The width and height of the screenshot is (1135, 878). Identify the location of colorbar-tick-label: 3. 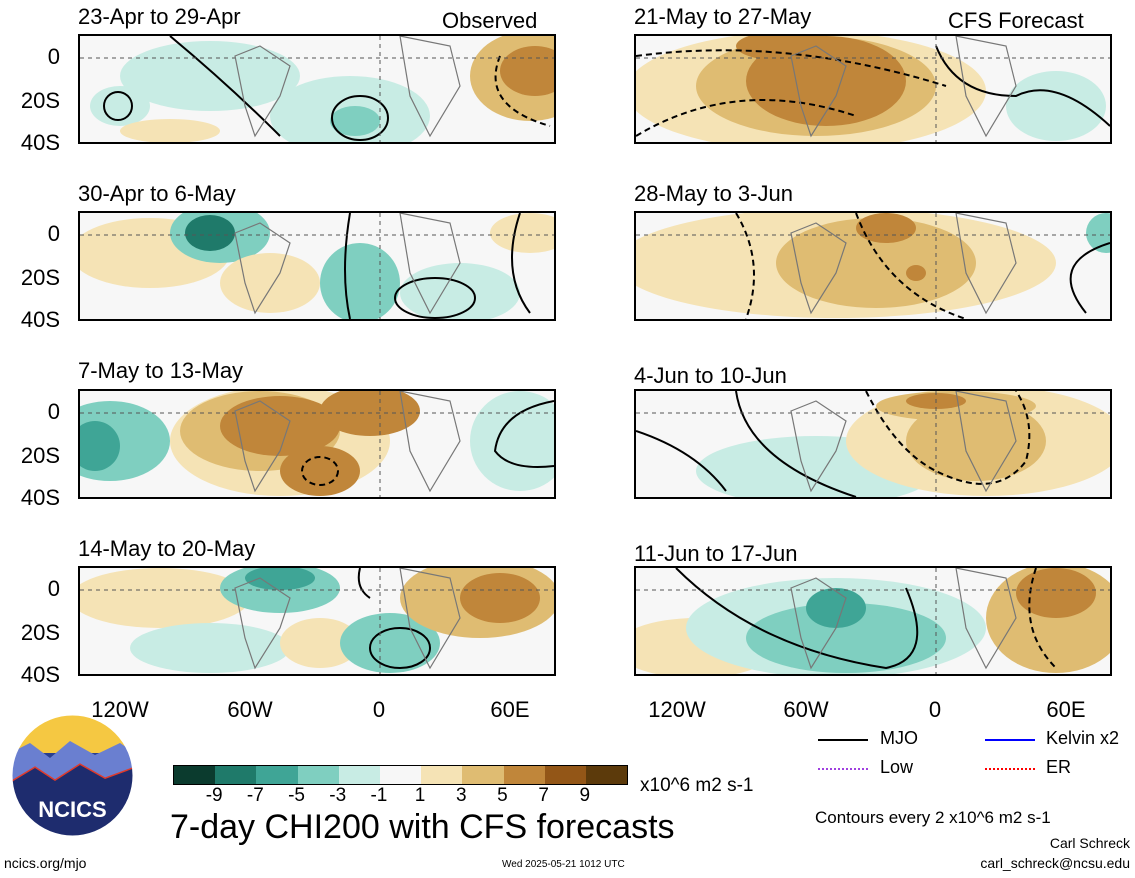
(461, 795).